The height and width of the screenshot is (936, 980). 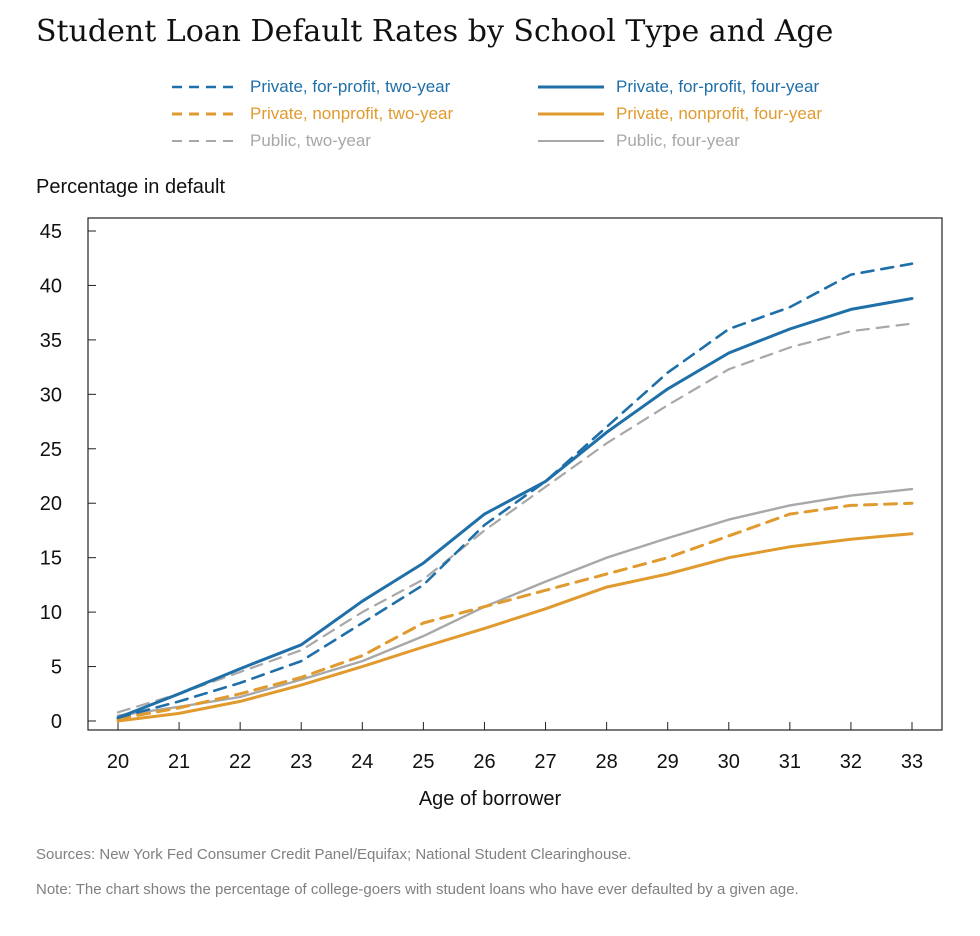 I want to click on x-tick-label: 24, so click(x=362, y=762).